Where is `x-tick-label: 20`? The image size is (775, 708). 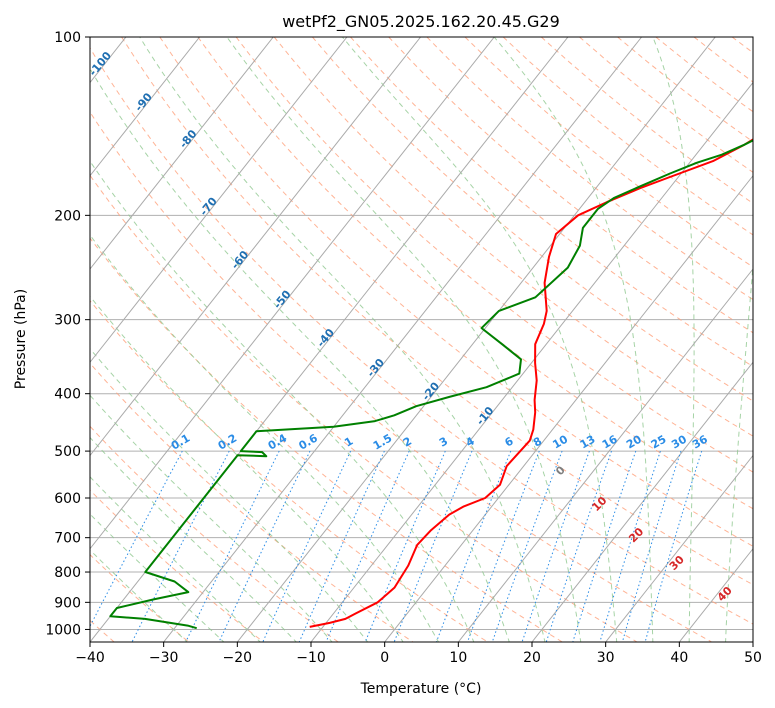
x-tick-label: 20 is located at coordinates (532, 658).